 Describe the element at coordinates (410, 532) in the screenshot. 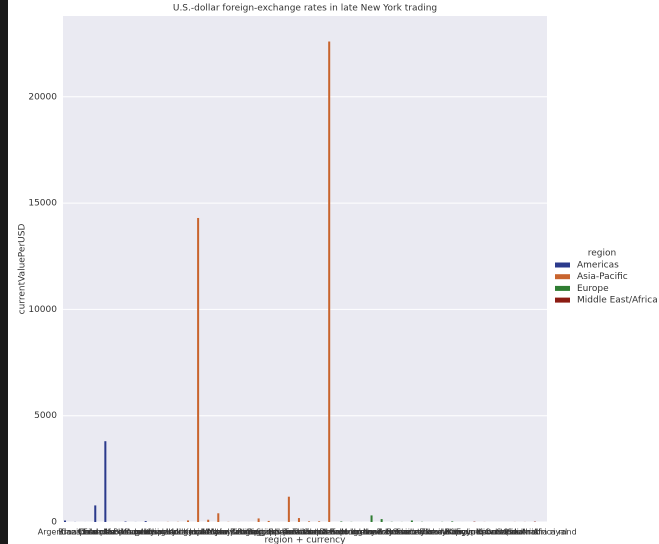

I see `x-tick-label: Russia ruble` at that location.